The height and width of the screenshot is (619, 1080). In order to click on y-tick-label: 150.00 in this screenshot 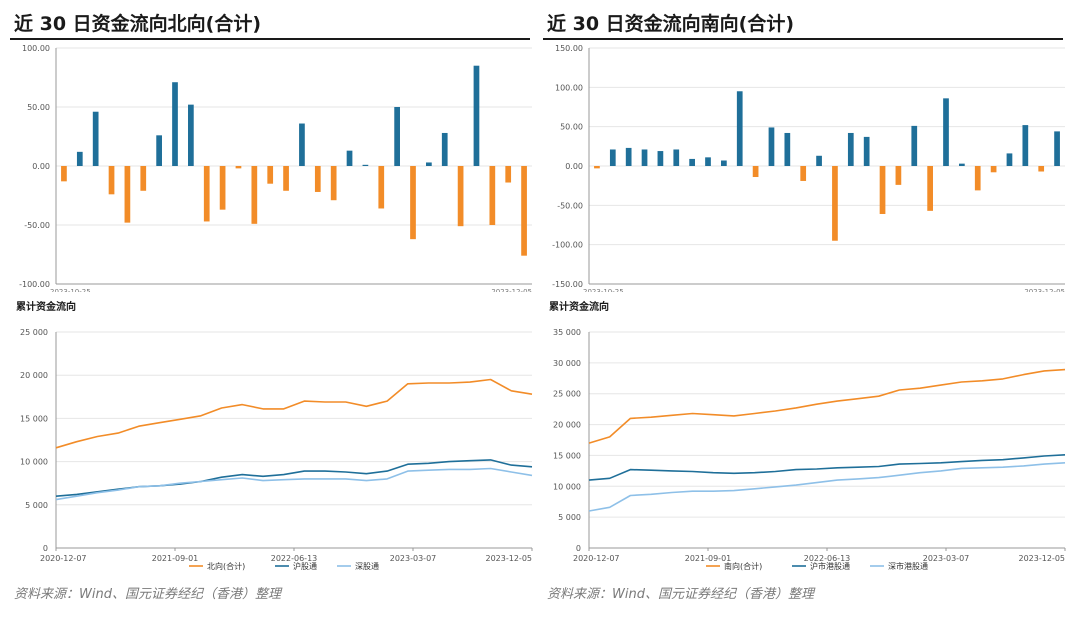, I will do `click(569, 48)`.